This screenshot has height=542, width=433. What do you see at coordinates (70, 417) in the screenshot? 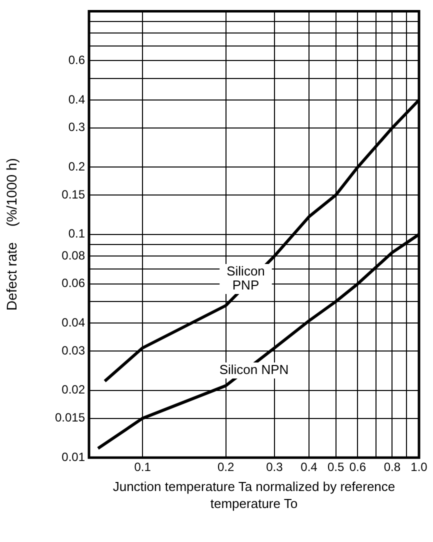
I see `y-tick-label: 0.015` at bounding box center [70, 417].